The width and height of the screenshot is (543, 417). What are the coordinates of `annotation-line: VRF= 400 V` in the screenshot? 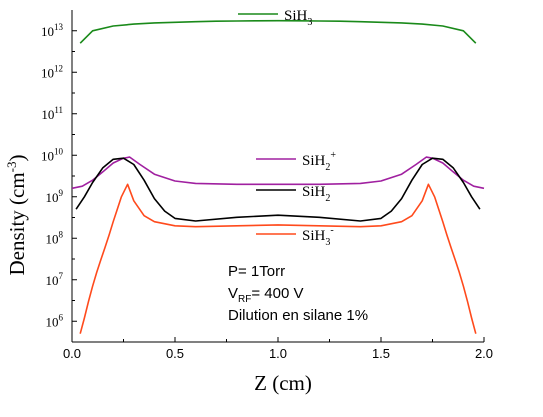 It's located at (266, 295).